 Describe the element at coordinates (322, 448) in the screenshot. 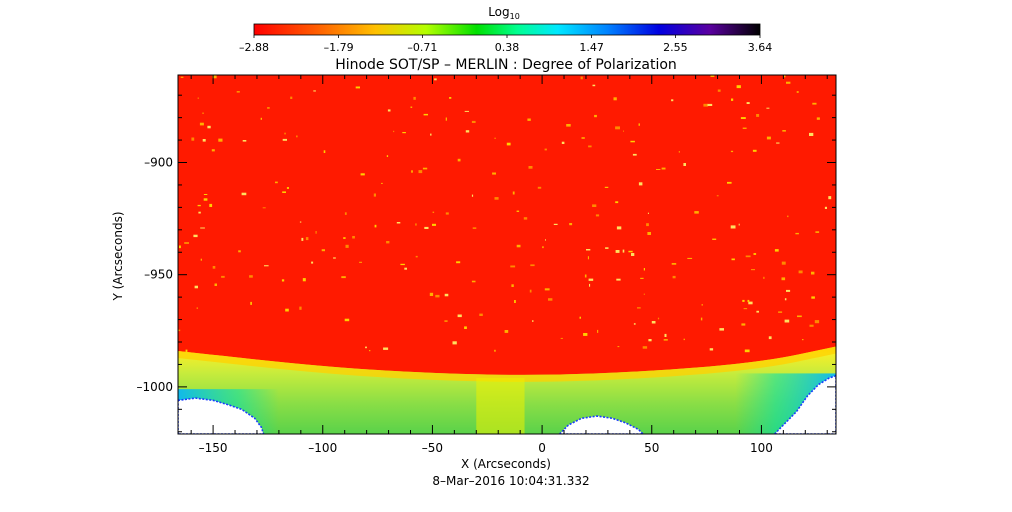

I see `x-tick-label: –100` at that location.